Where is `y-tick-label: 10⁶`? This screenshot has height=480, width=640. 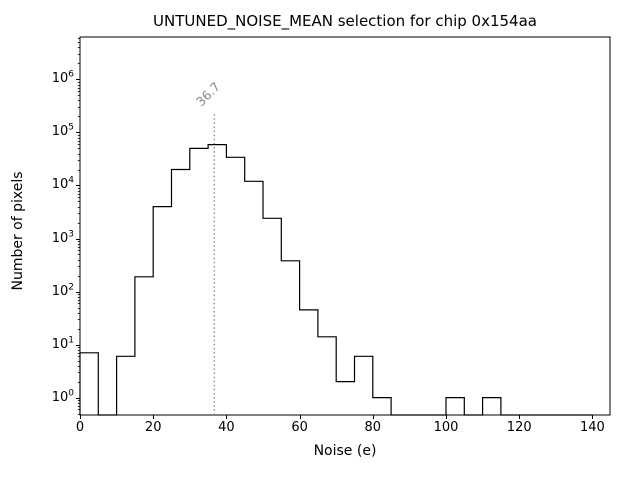 y-tick-label: 10⁶ is located at coordinates (62, 78).